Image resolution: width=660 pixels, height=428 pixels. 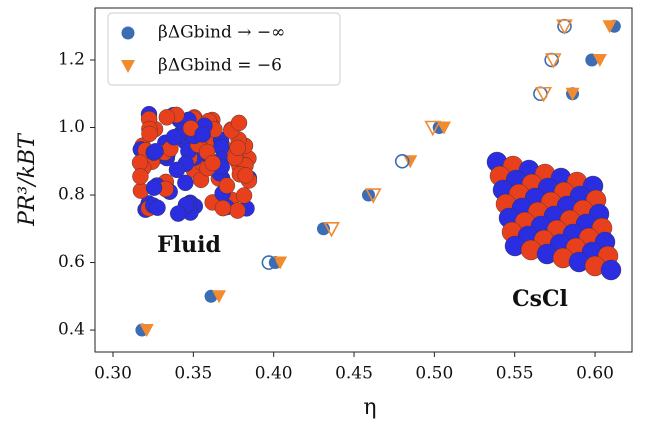 I want to click on x-tick-label: 0.45, so click(x=354, y=374).